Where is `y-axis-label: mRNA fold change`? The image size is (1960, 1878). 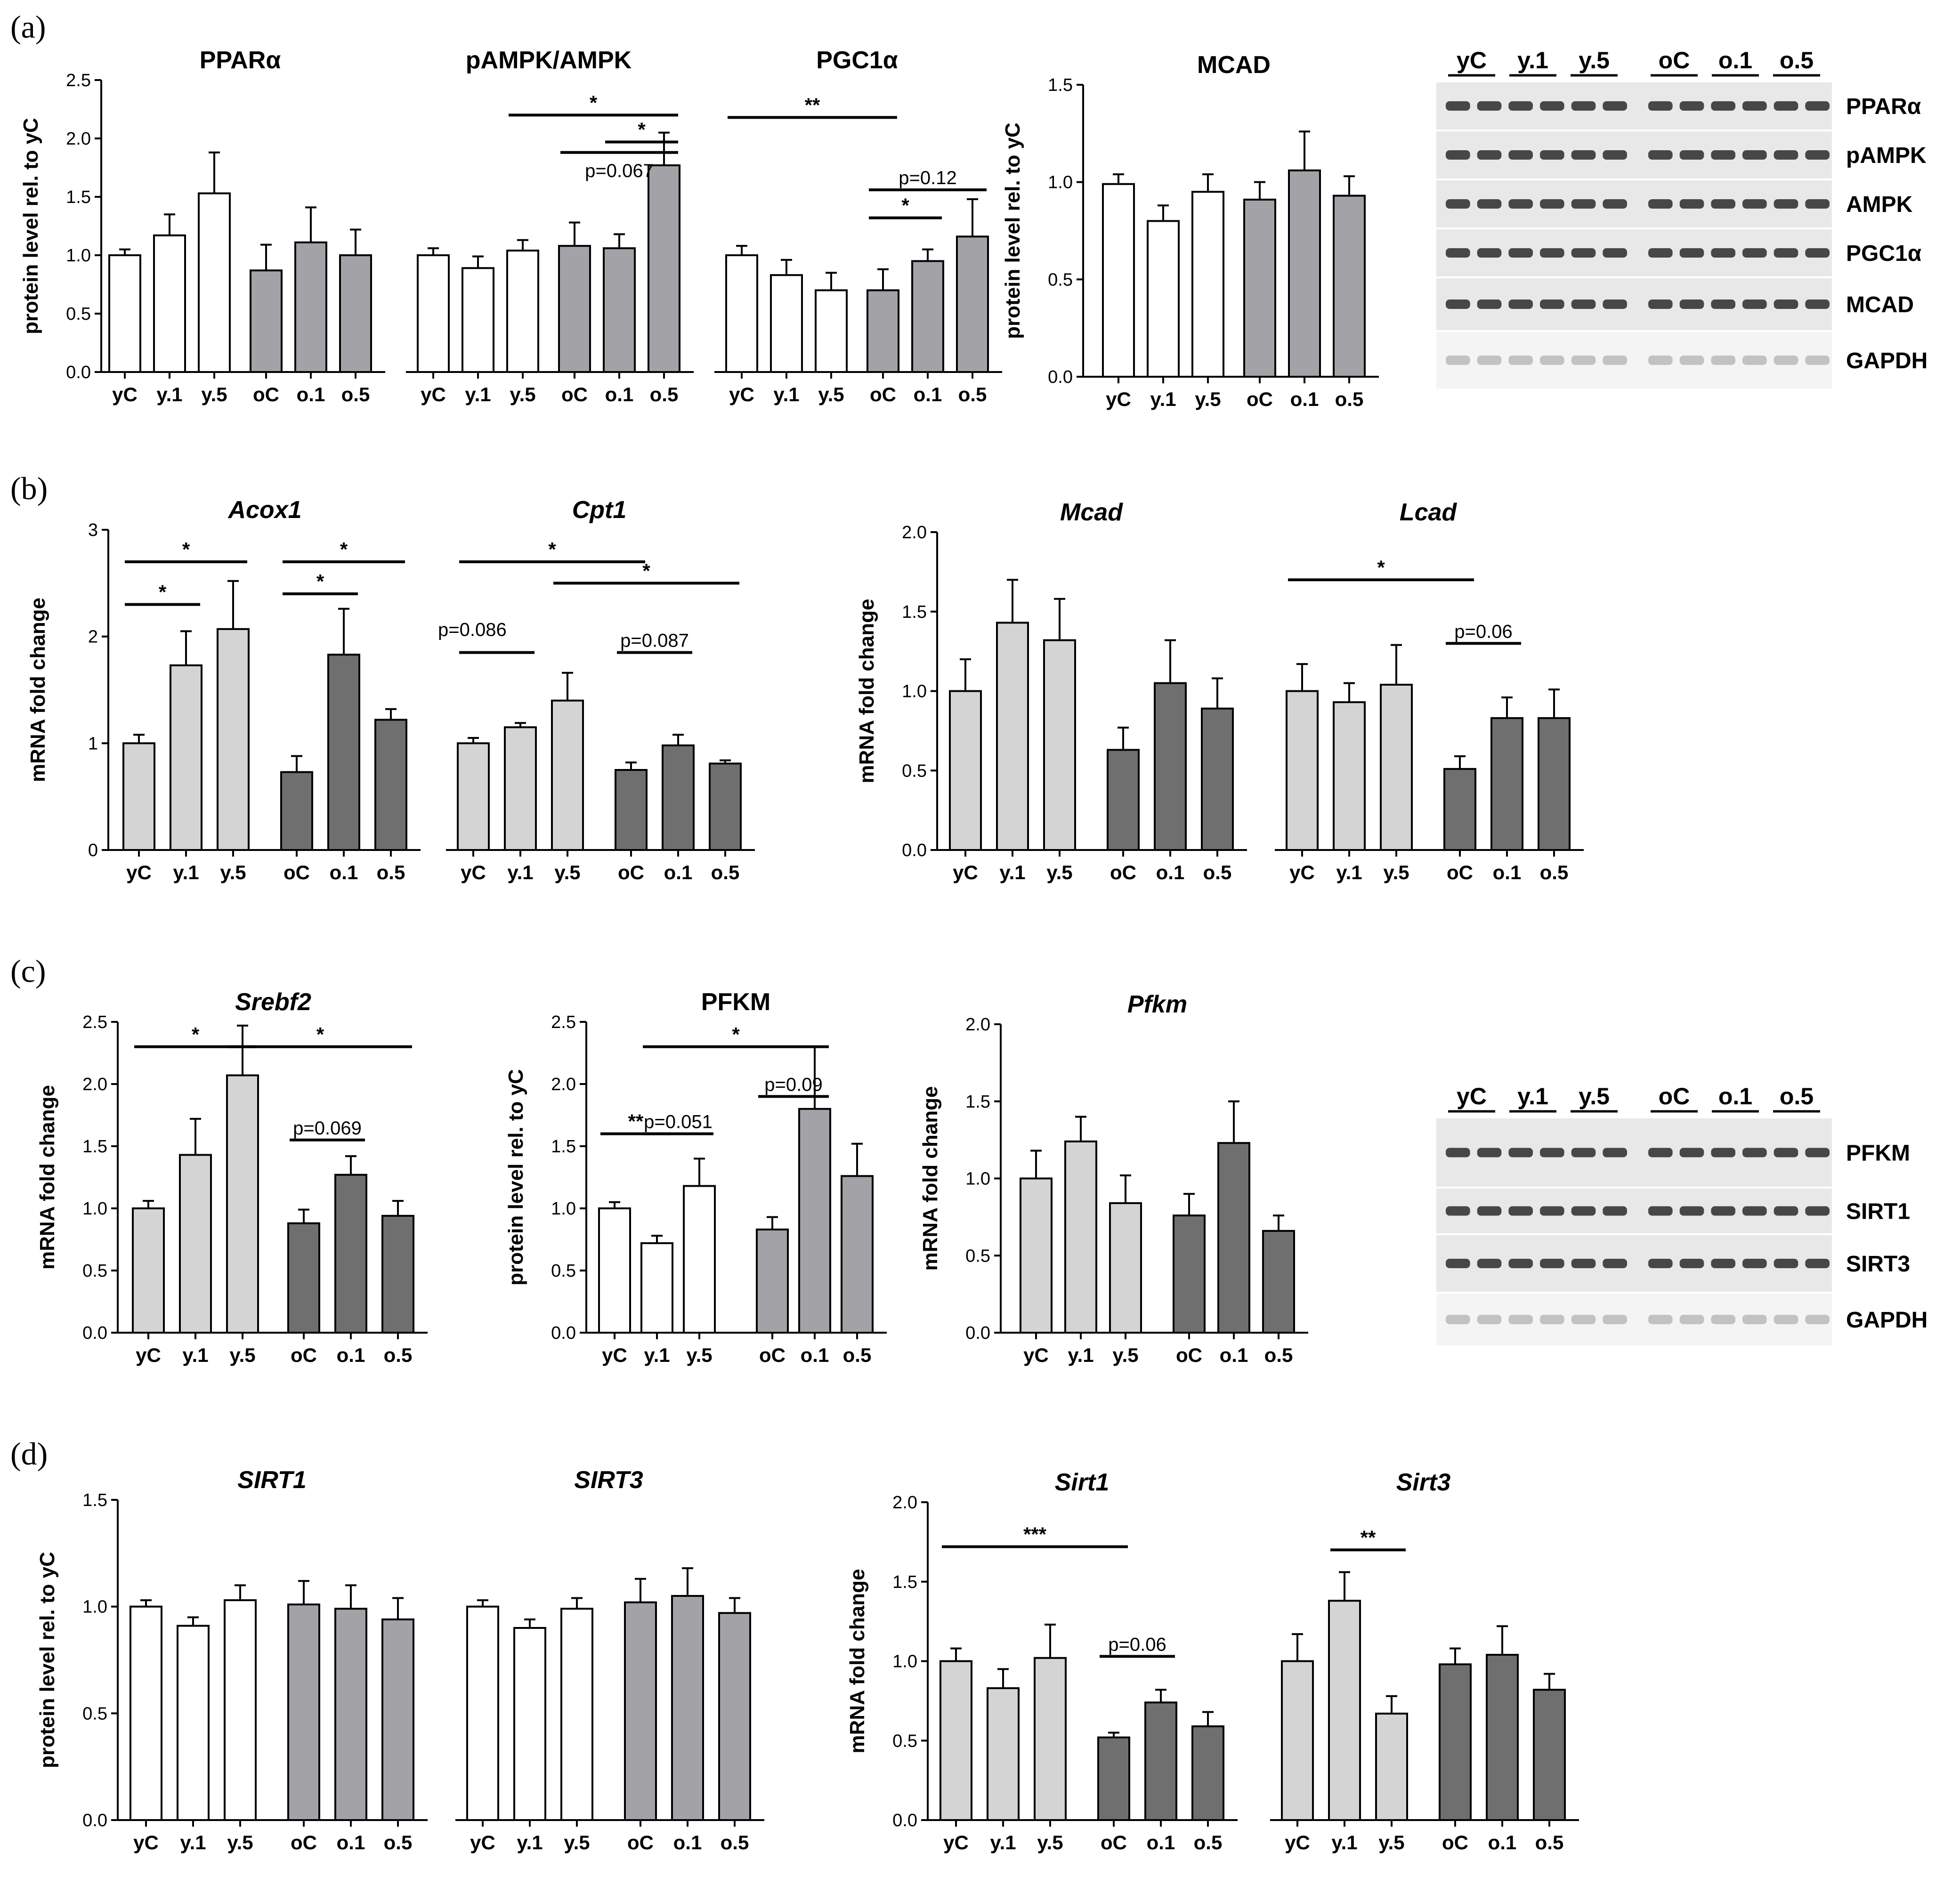 y-axis-label: mRNA fold change is located at coordinates (37, 690).